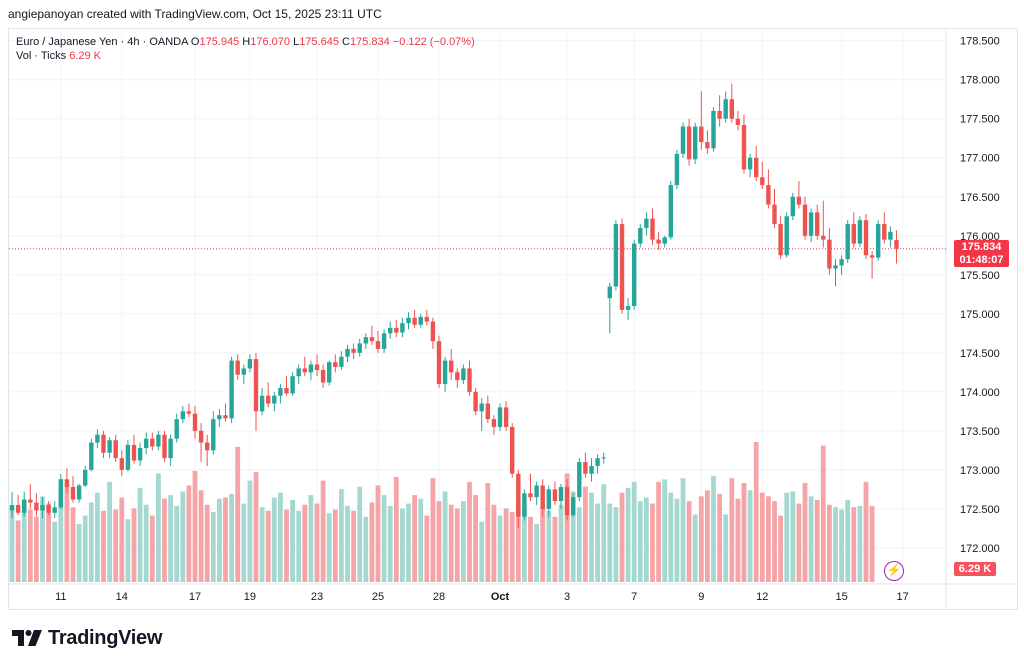 The image size is (1024, 665). Describe the element at coordinates (894, 571) in the screenshot. I see `lightning-icon: ⚡` at that location.